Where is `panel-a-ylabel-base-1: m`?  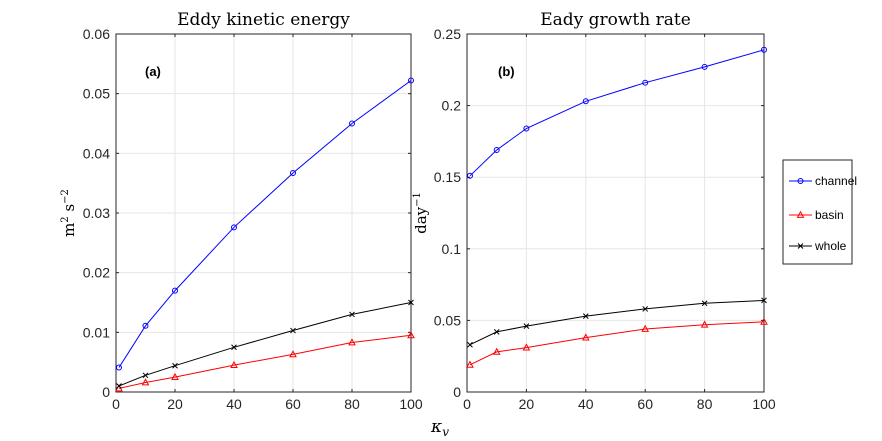 panel-a-ylabel-base-1: m is located at coordinates (69, 230).